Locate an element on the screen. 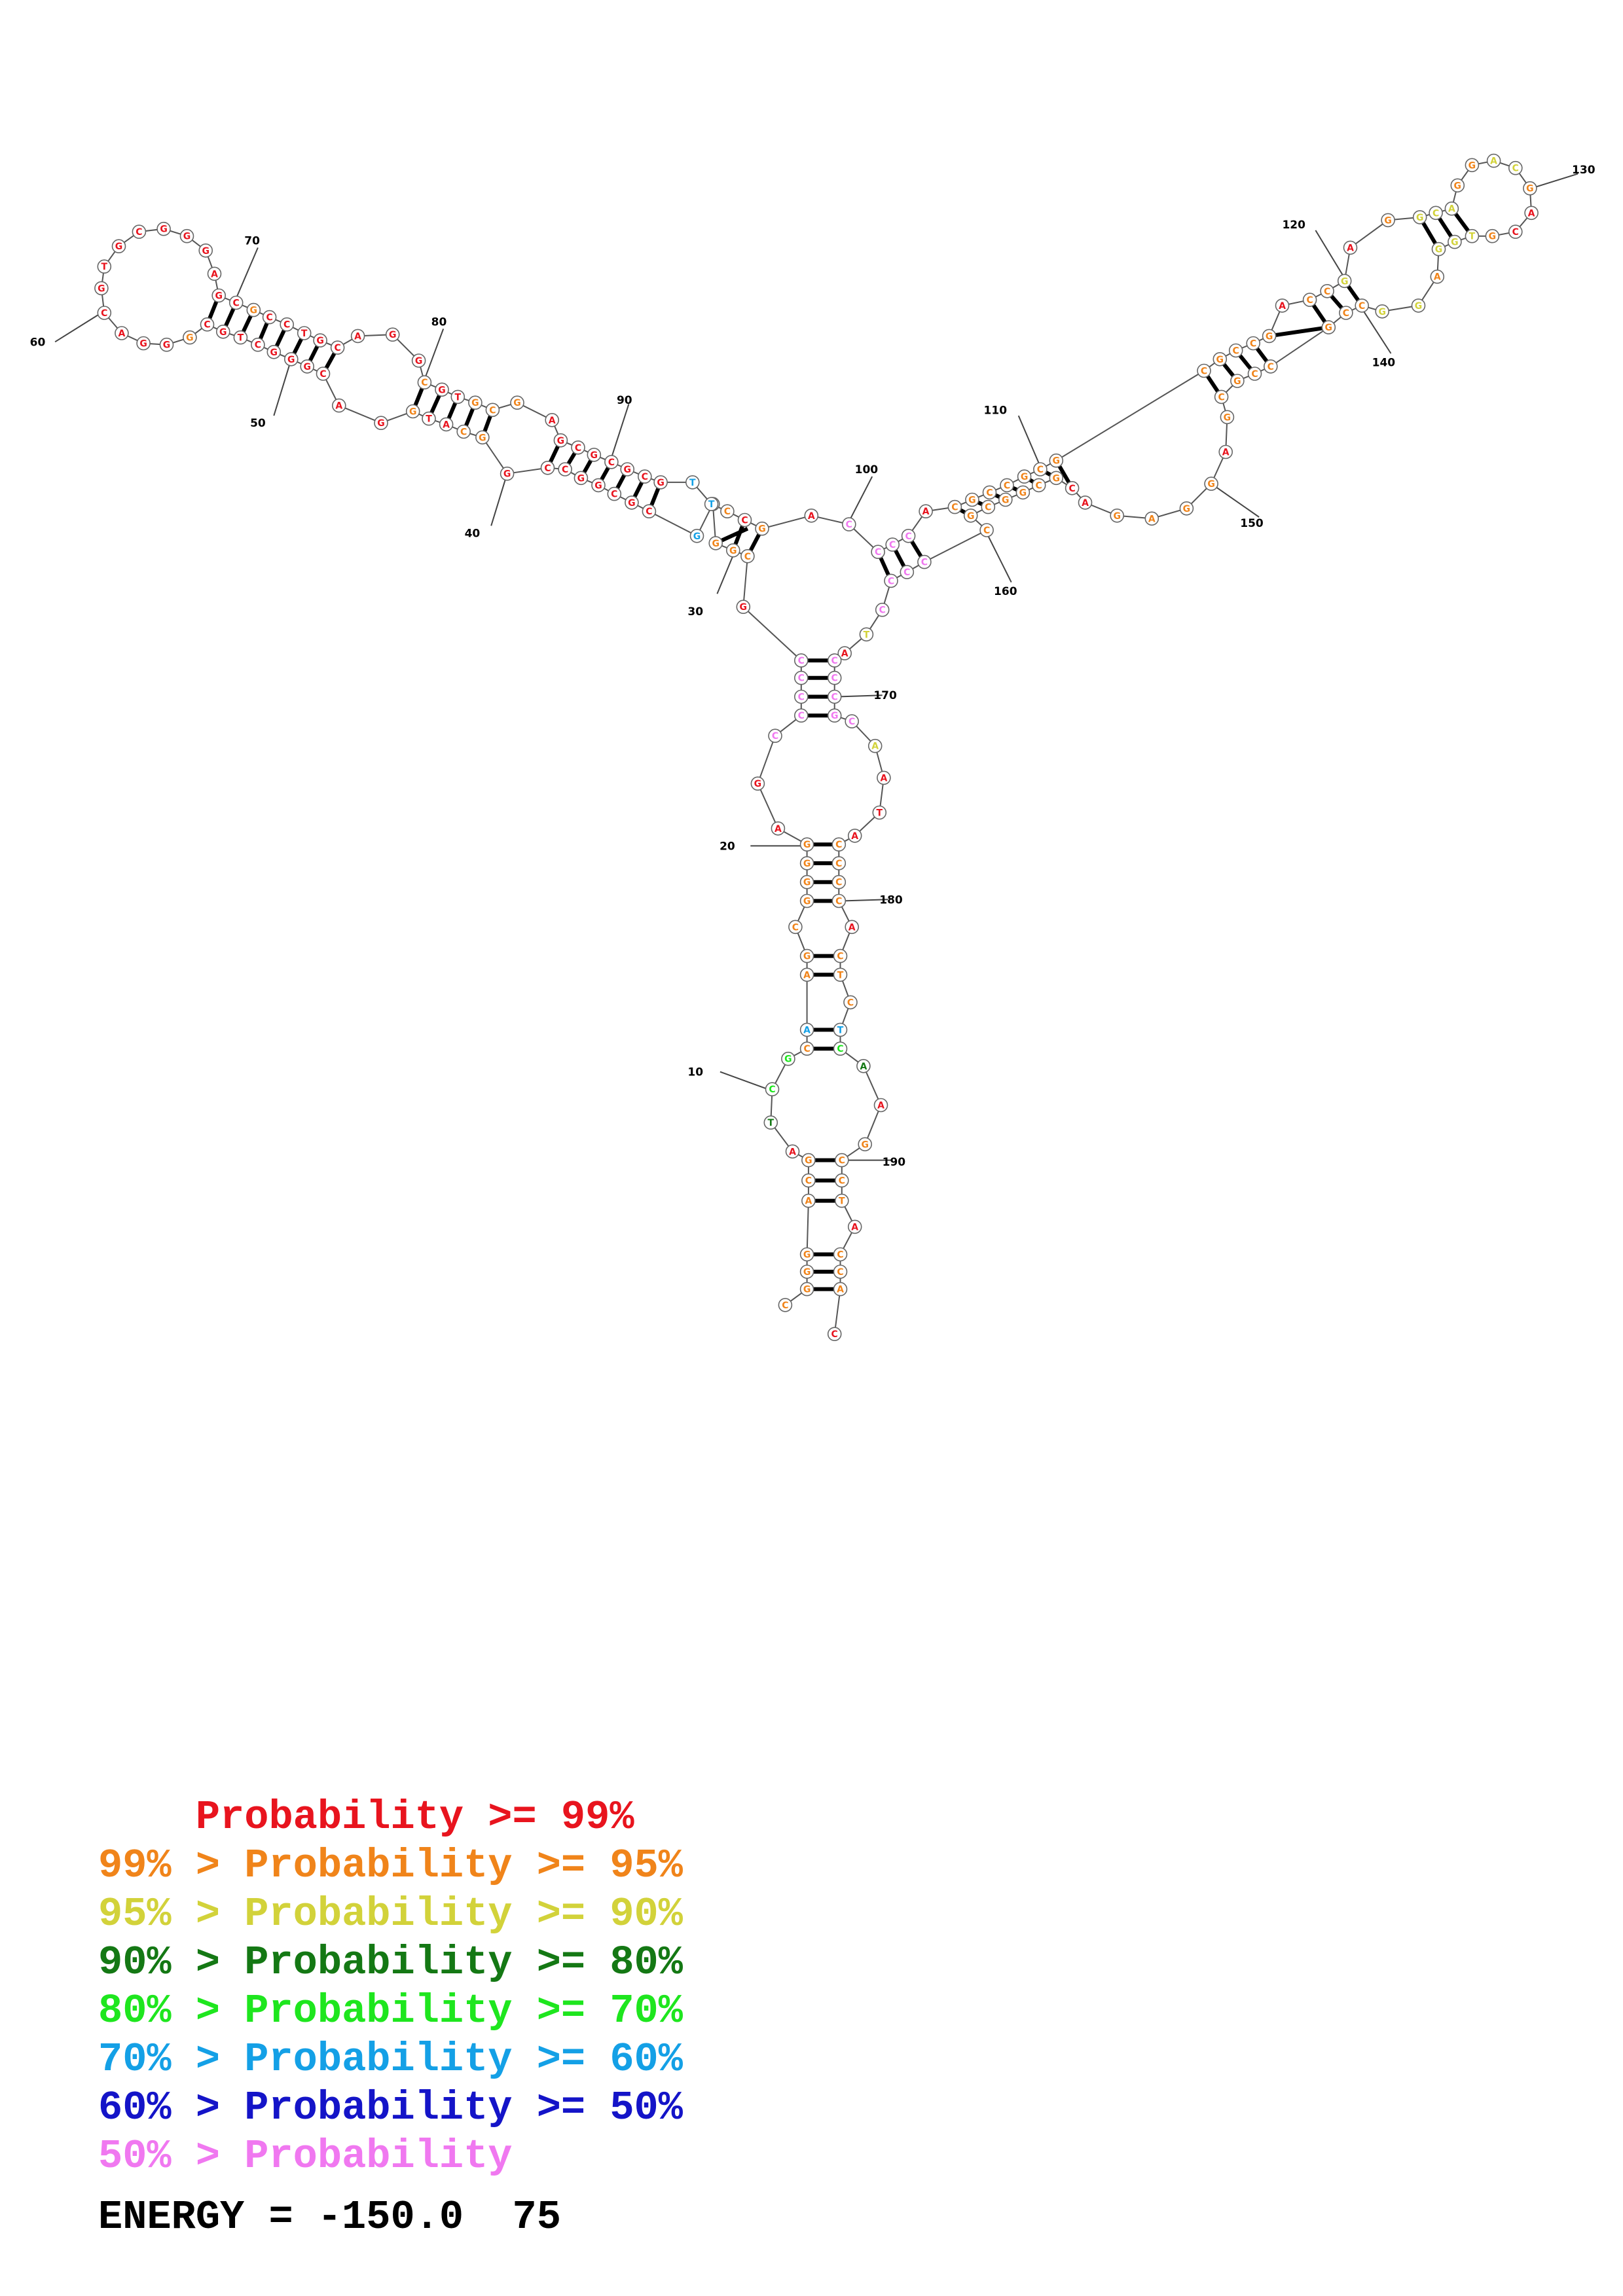 This screenshot has height=2296, width=1623. legend-label: Probability >= 90% is located at coordinates (463, 1914).